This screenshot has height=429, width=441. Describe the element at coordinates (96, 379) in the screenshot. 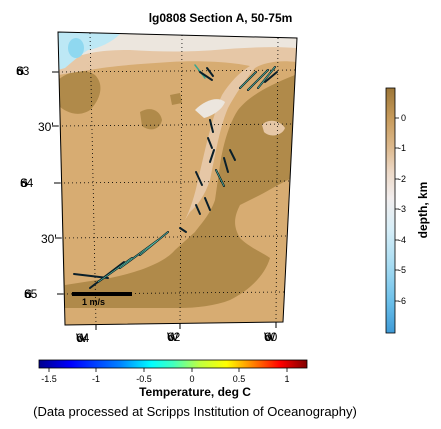

I see `temp-tick-1: -1` at that location.